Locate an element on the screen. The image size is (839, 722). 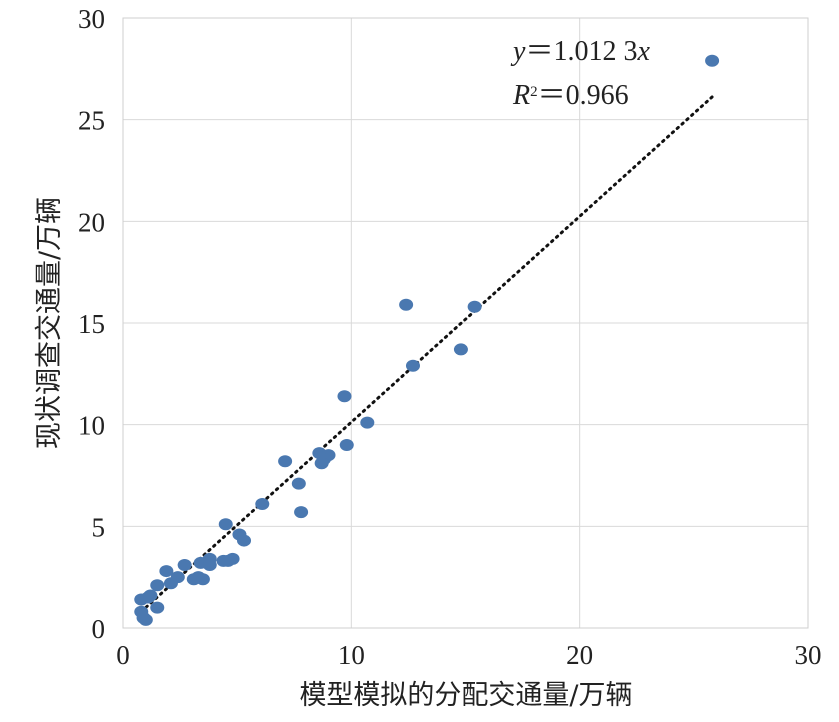
r-squared-value: ＝0.966 is located at coordinates (583, 95).